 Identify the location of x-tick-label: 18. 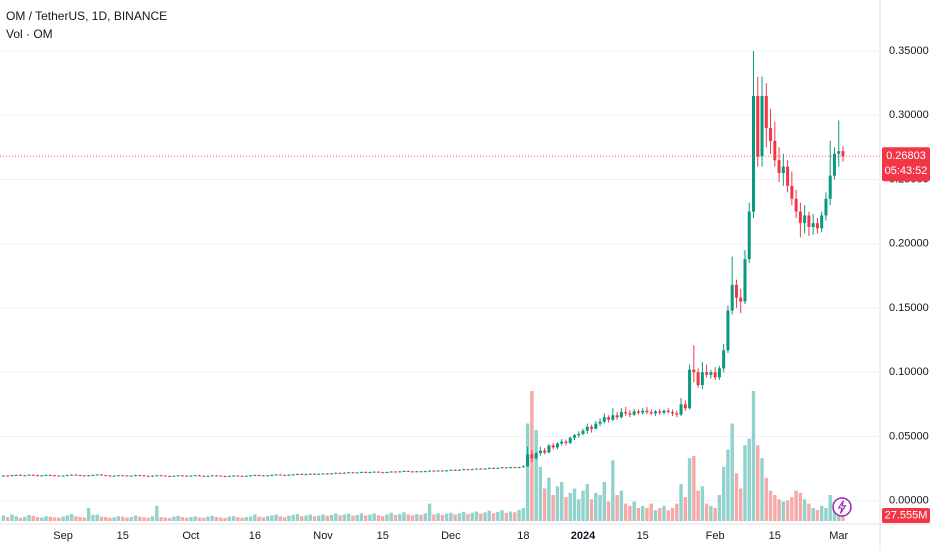
(523, 536).